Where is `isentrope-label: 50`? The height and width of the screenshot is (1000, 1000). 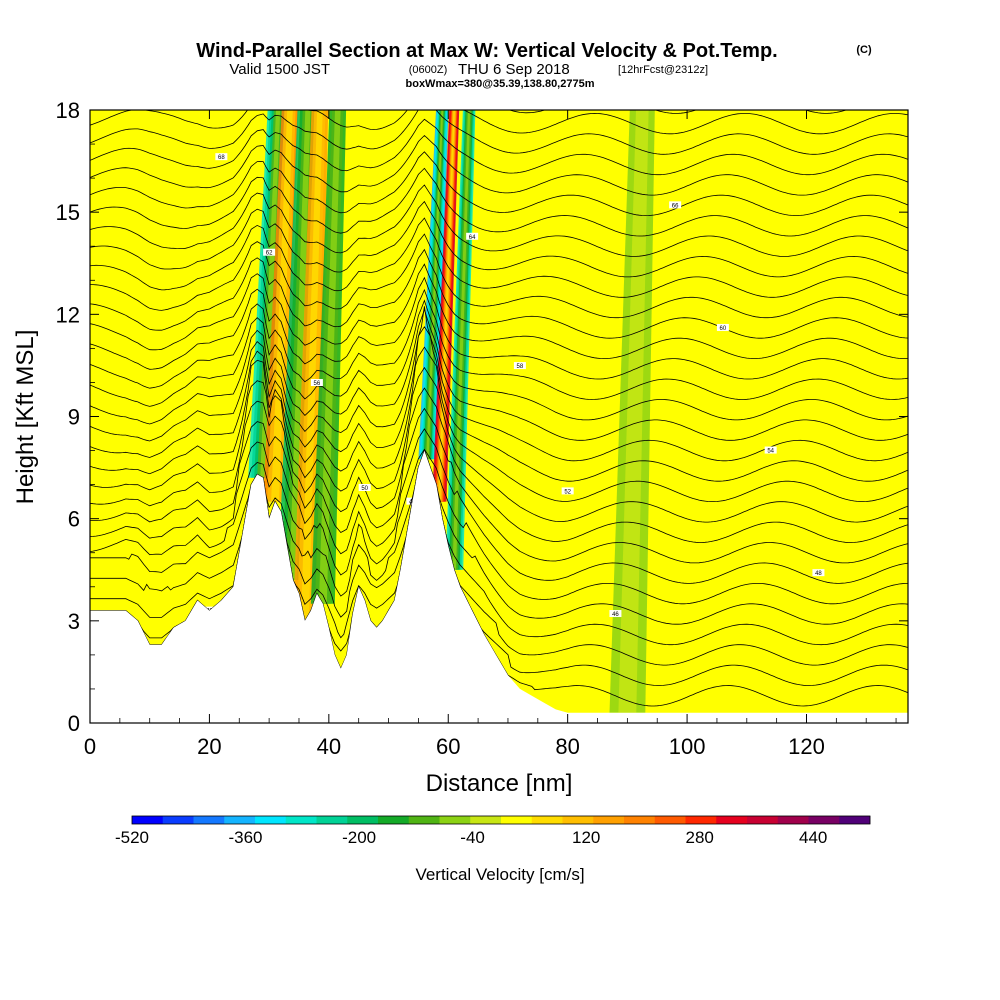
isentrope-label: 50 is located at coordinates (364, 489).